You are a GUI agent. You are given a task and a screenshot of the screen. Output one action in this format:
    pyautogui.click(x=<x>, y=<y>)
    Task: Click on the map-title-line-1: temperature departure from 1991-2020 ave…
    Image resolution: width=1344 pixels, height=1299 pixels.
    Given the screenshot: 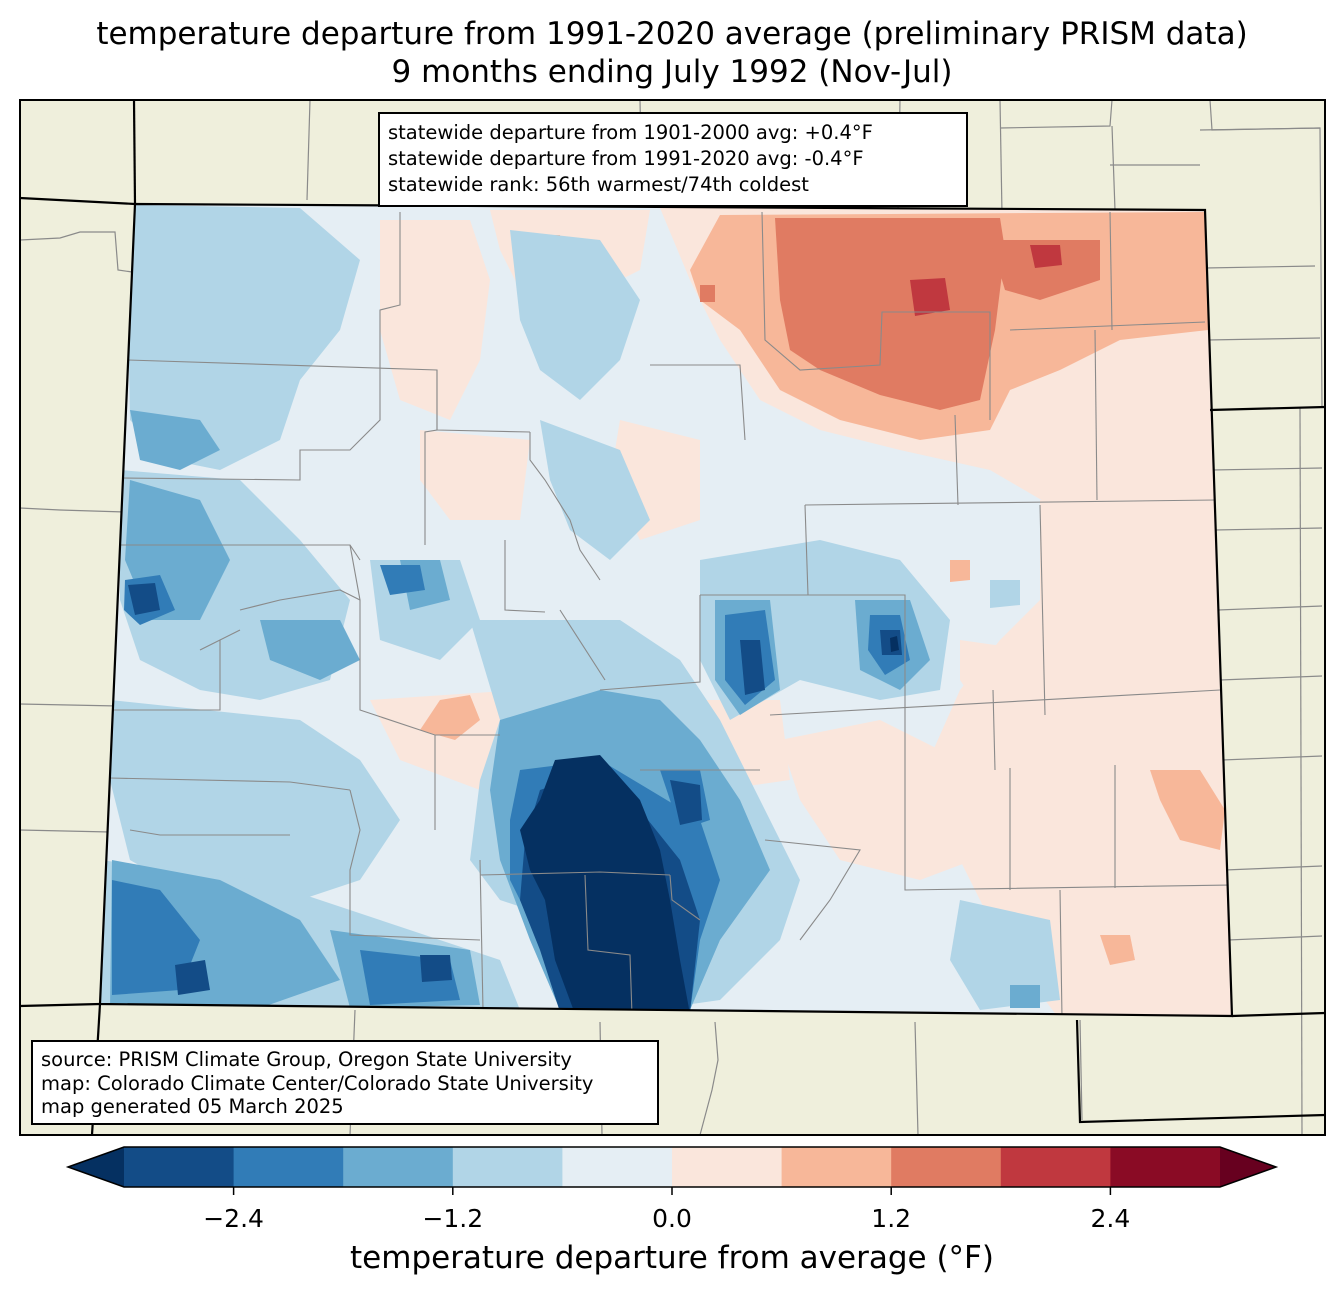 What is the action you would take?
    pyautogui.click(x=672, y=34)
    